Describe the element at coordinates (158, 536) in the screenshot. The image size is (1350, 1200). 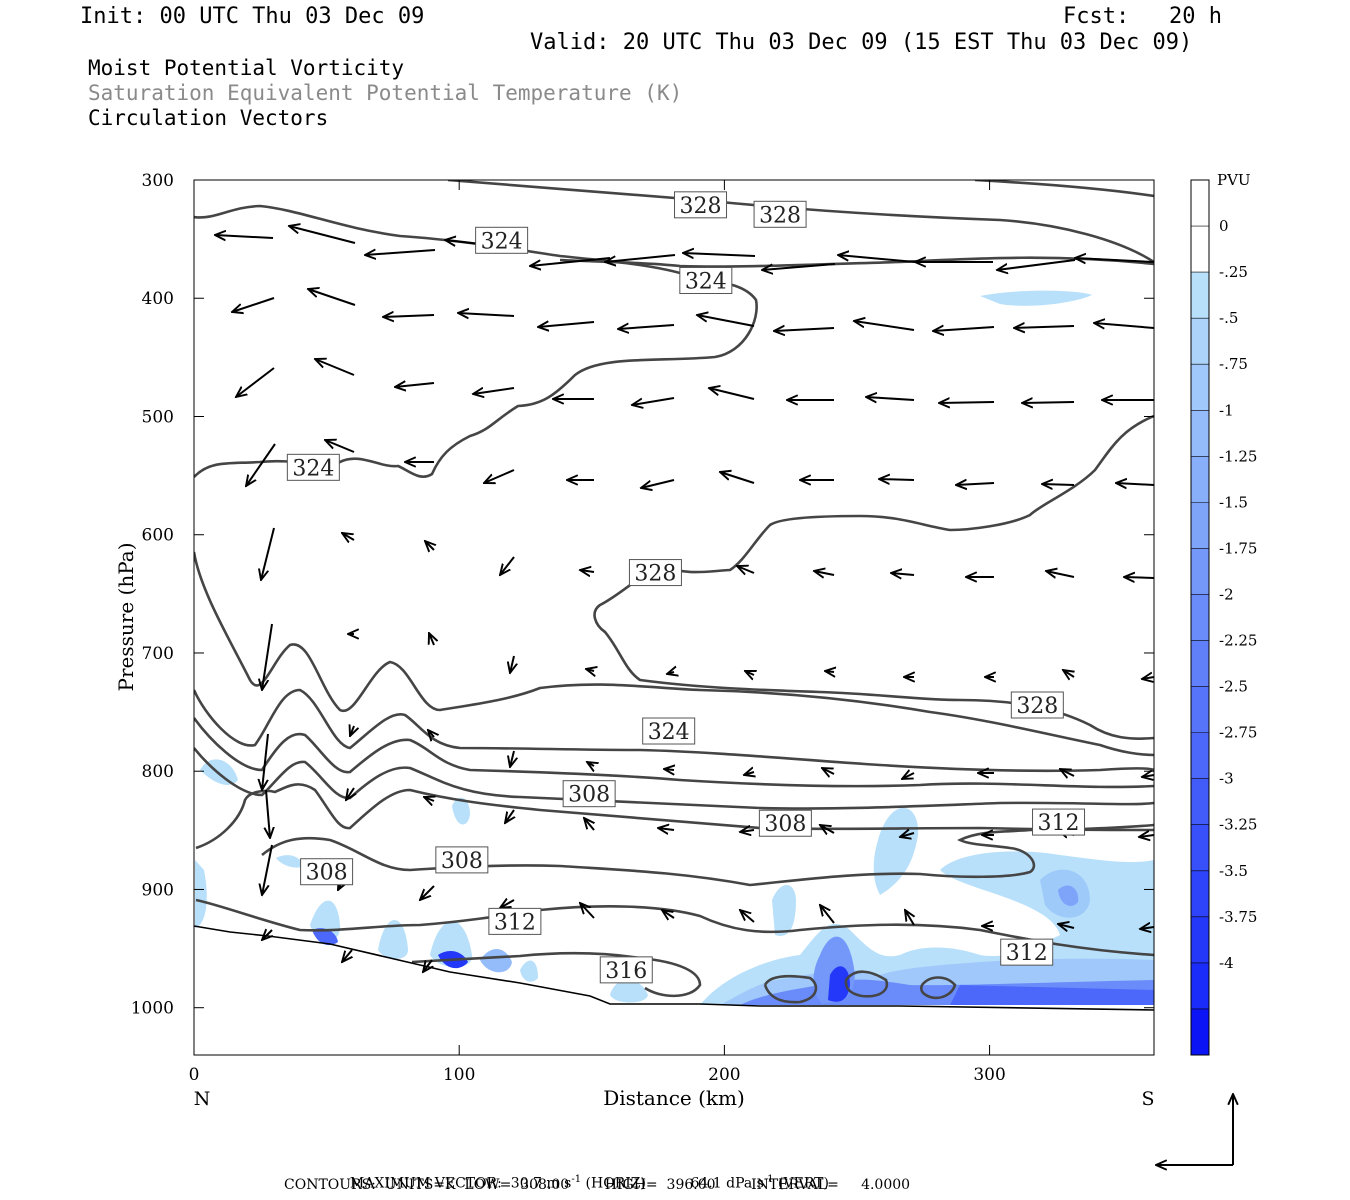
I see `y-tick-label: 600` at that location.